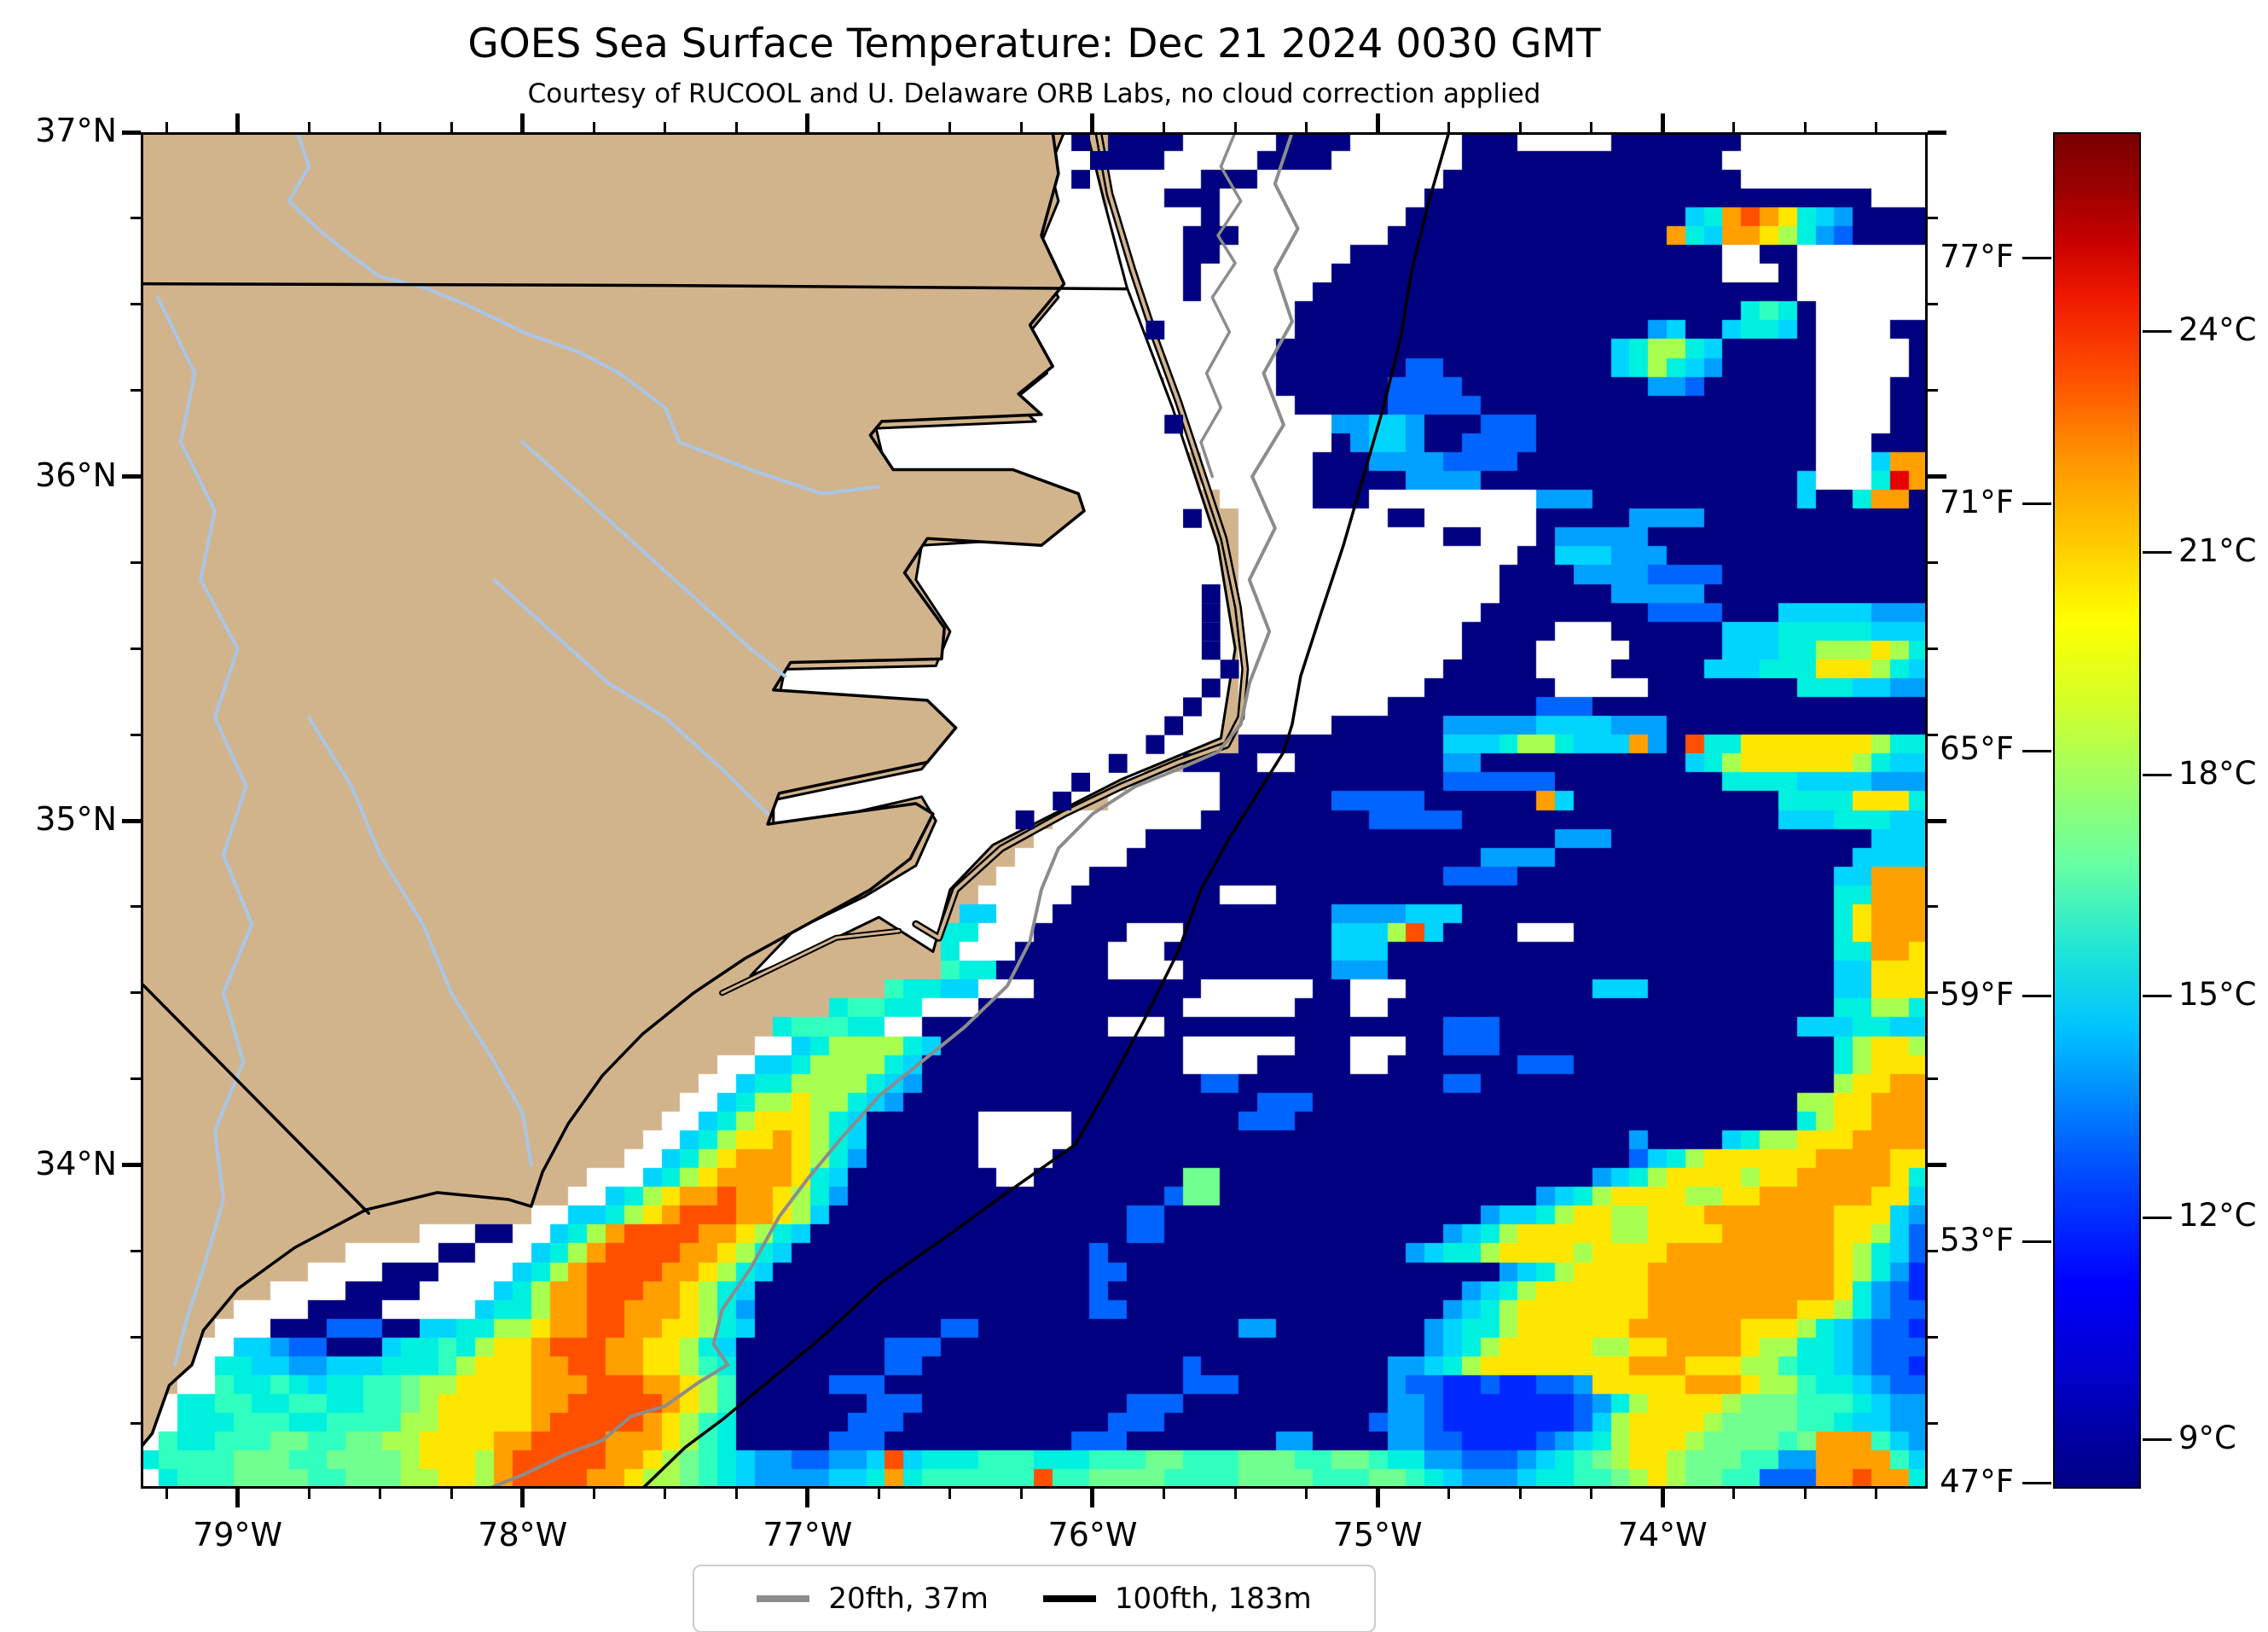 The width and height of the screenshot is (2268, 1632). Describe the element at coordinates (1977, 1481) in the screenshot. I see `colorbar-label-f: 47°F` at that location.